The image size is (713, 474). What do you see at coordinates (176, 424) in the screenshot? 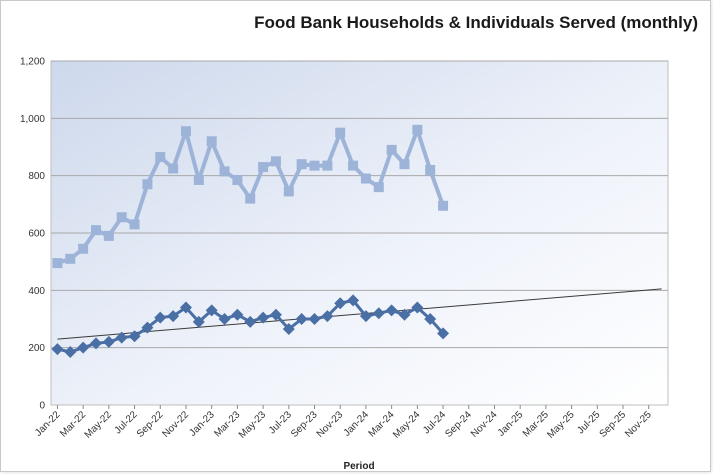
I see `x-tick-label: Nov-22` at bounding box center [176, 424].